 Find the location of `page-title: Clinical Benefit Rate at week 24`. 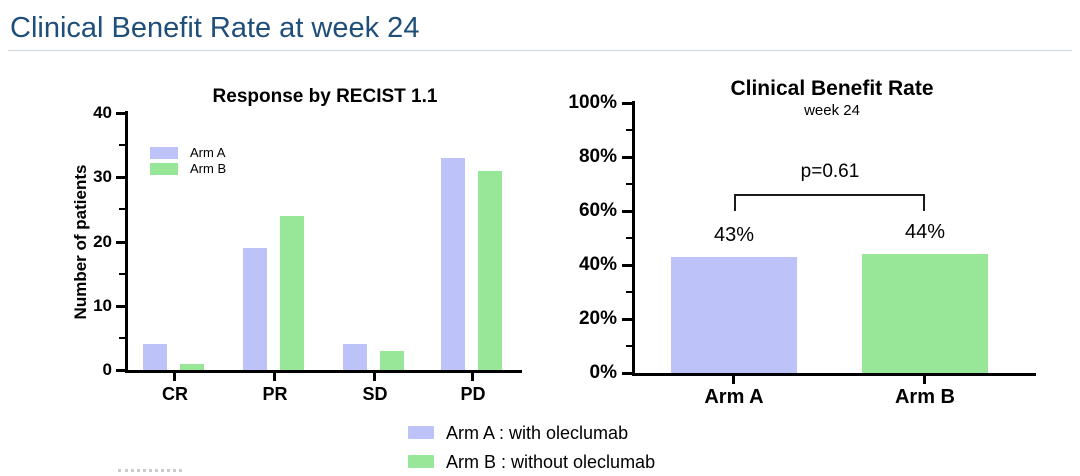

page-title: Clinical Benefit Rate at week 24 is located at coordinates (215, 28).